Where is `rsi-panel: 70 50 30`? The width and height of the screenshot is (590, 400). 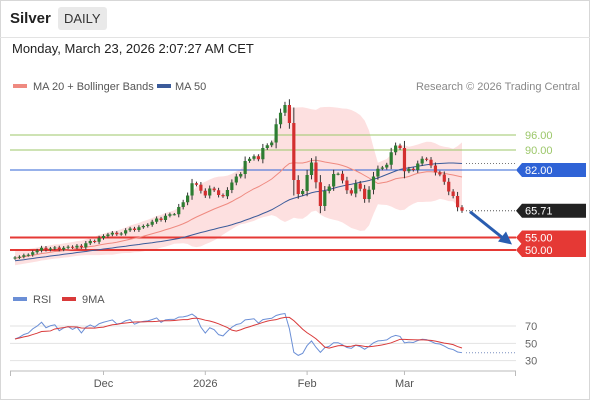
rsi-panel: 70 50 30 is located at coordinates (273, 340).